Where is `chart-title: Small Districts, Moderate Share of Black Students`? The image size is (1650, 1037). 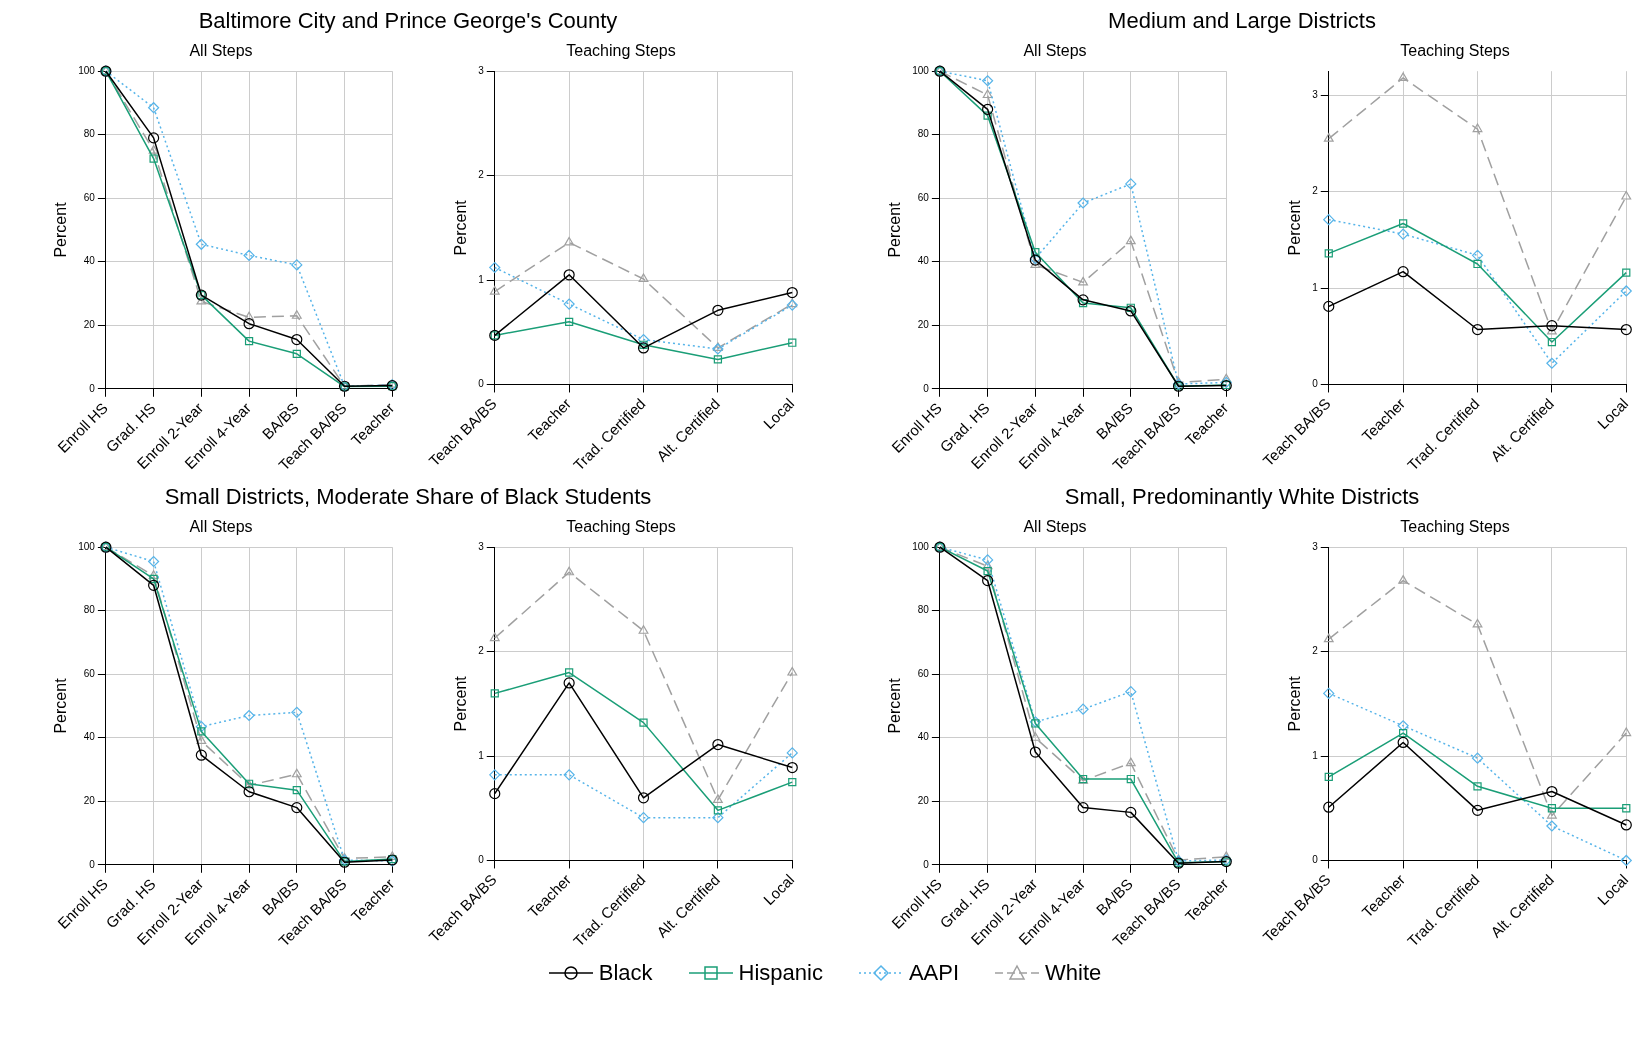
chart-title: Small Districts, Moderate Share of Black Students is located at coordinates (408, 497).